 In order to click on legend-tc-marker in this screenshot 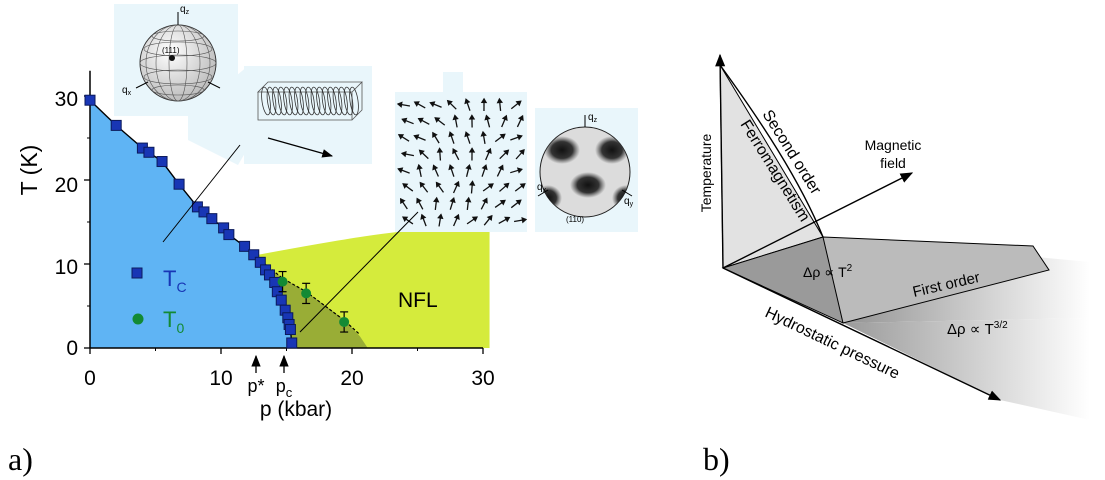, I will do `click(137, 273)`.